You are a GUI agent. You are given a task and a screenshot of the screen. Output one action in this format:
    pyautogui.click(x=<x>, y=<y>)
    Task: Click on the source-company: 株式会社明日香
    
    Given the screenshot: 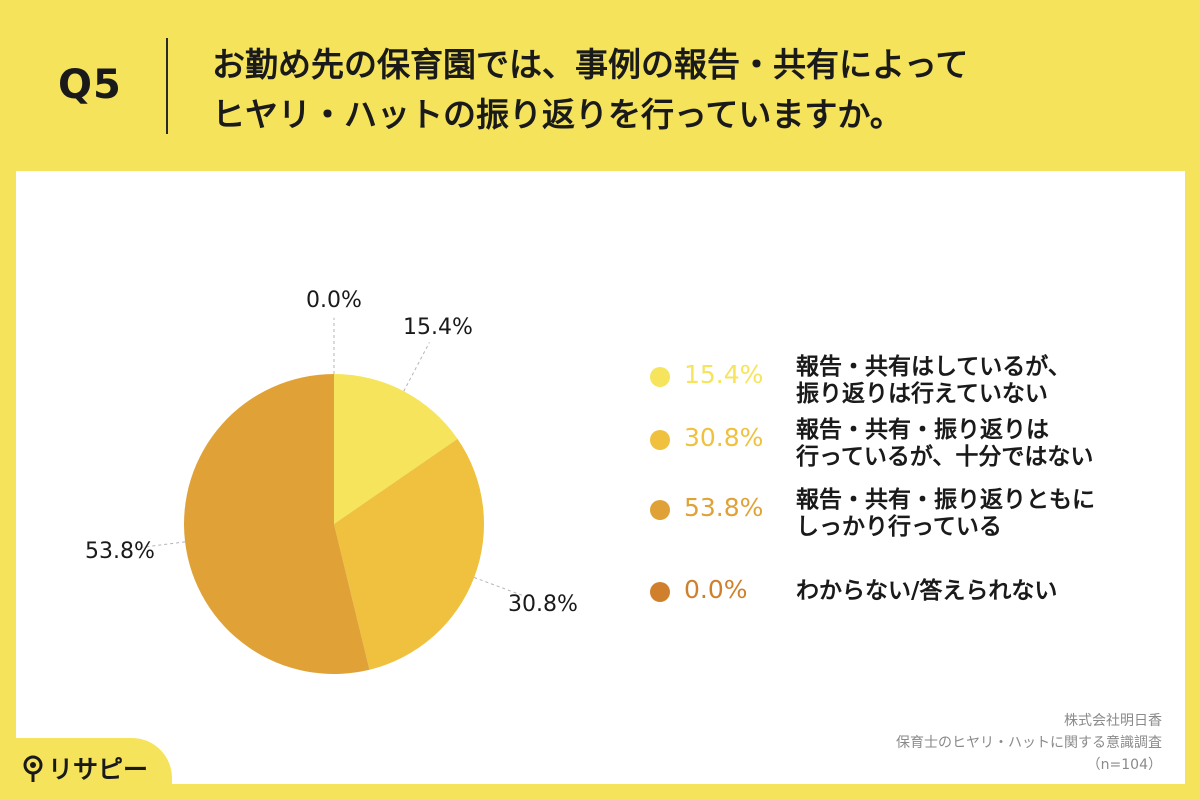 What is the action you would take?
    pyautogui.click(x=1113, y=721)
    